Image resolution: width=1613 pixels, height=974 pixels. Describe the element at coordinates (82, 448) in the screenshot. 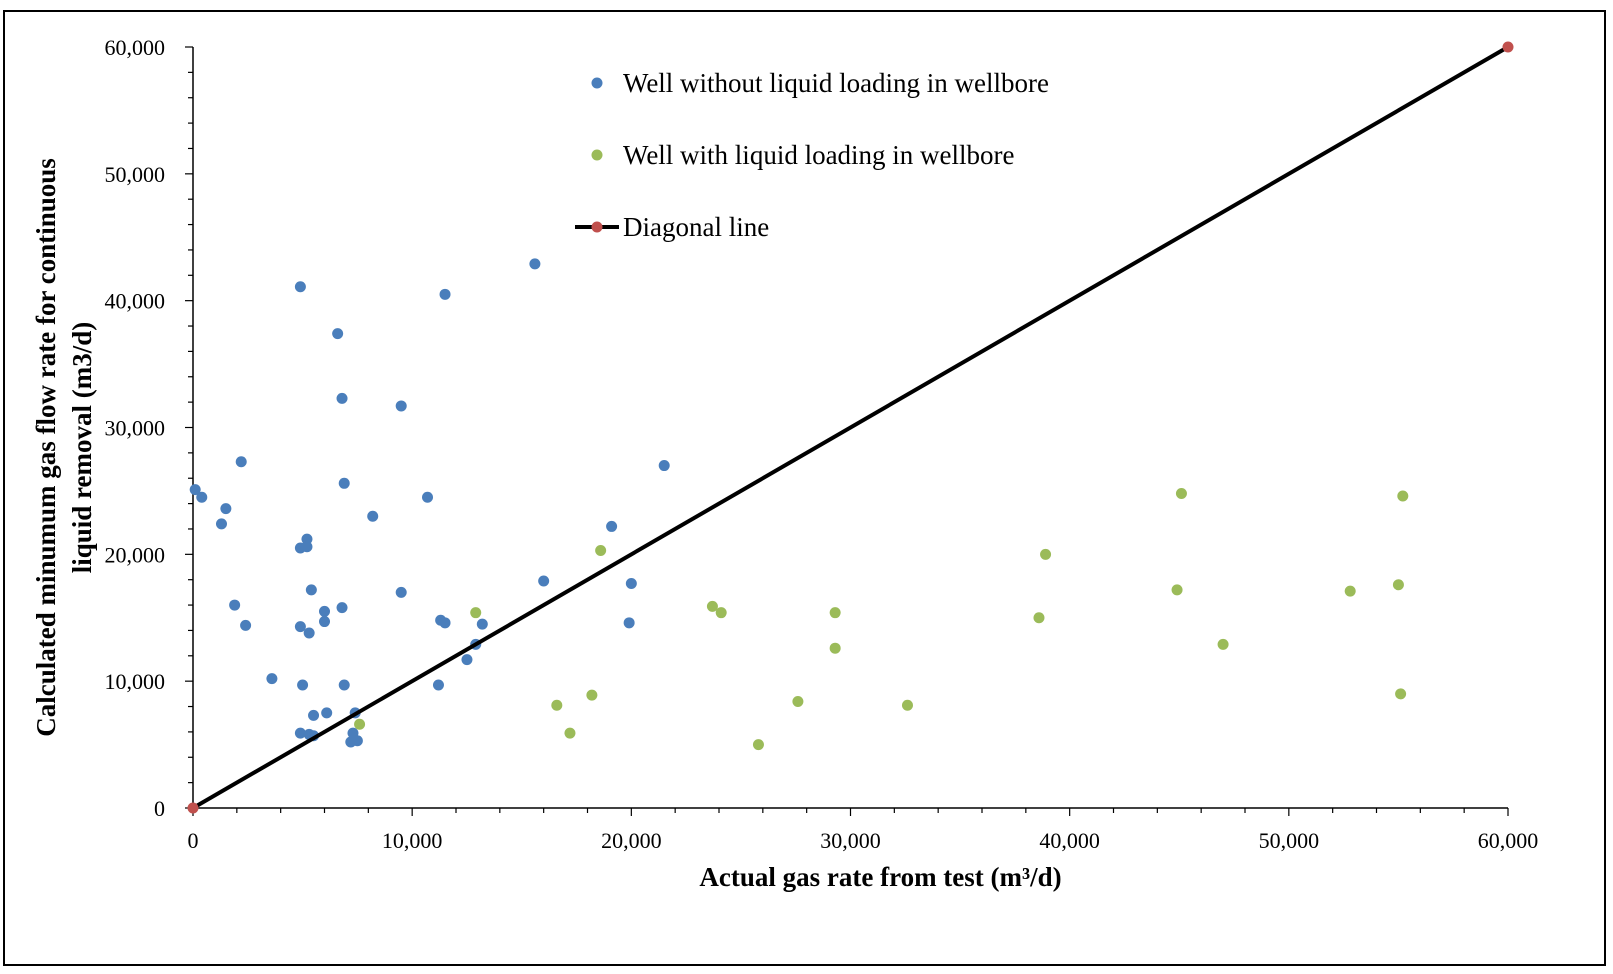

I see `y-axis-title-line: liquid removal (m3/d)` at that location.